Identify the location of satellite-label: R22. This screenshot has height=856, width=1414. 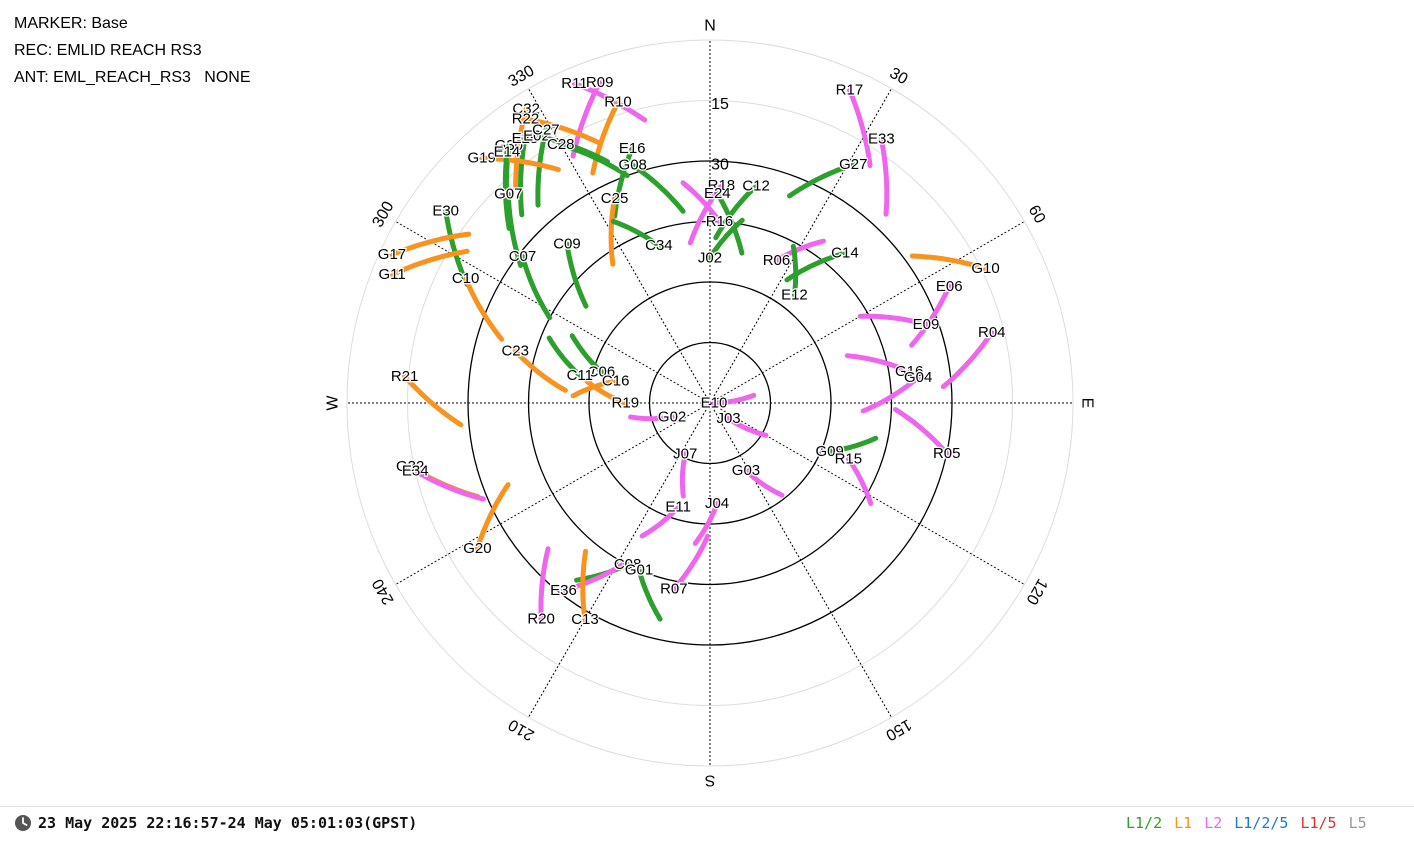
(526, 118).